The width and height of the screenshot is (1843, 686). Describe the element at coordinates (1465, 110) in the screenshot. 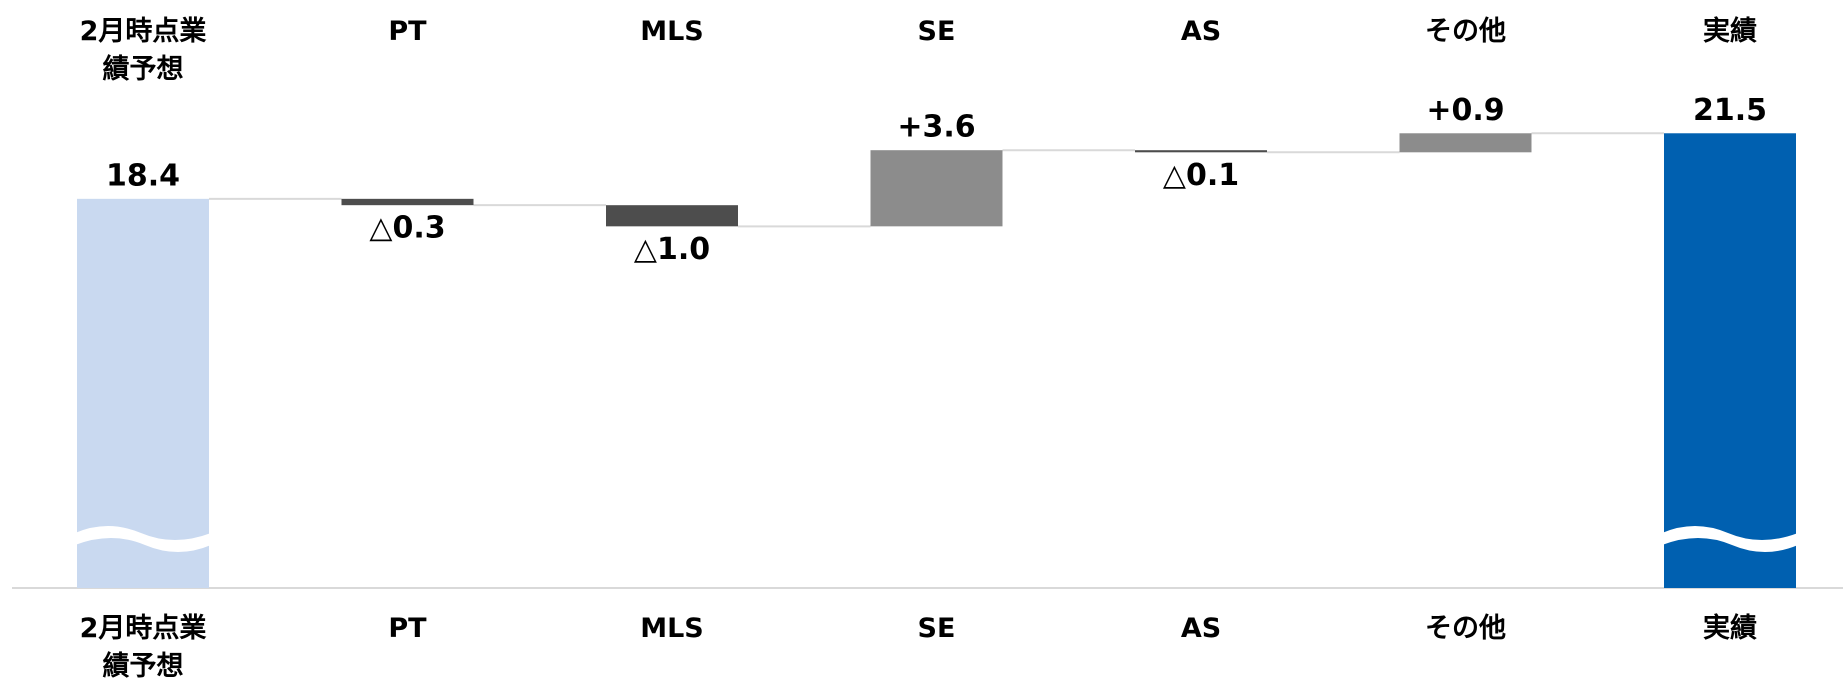

I see `value-label: +0.9` at that location.